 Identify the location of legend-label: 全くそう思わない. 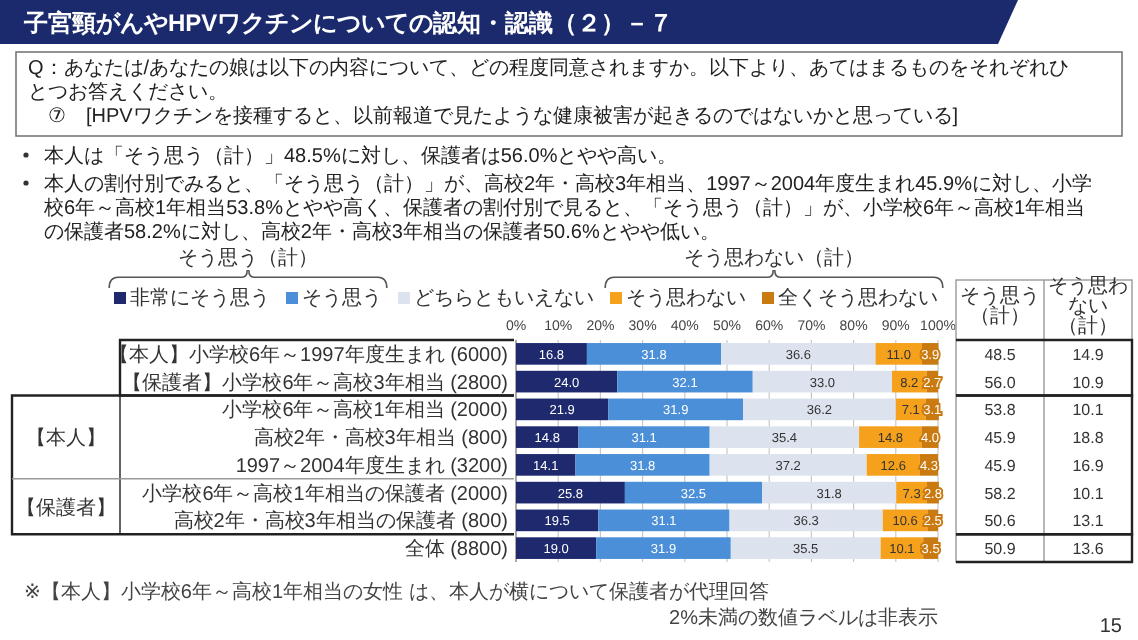
(858, 298).